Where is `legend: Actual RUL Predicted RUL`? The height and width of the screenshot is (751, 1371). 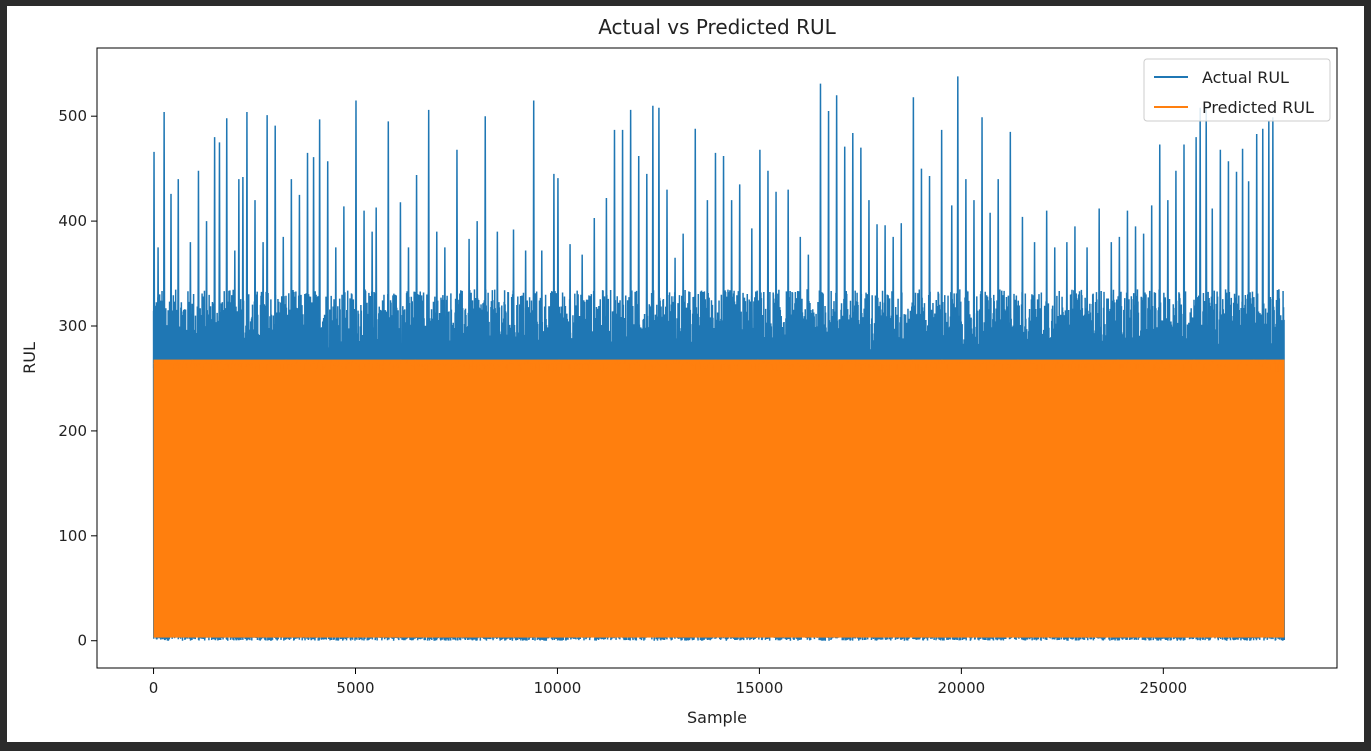 legend: Actual RUL Predicted RUL is located at coordinates (1237, 90).